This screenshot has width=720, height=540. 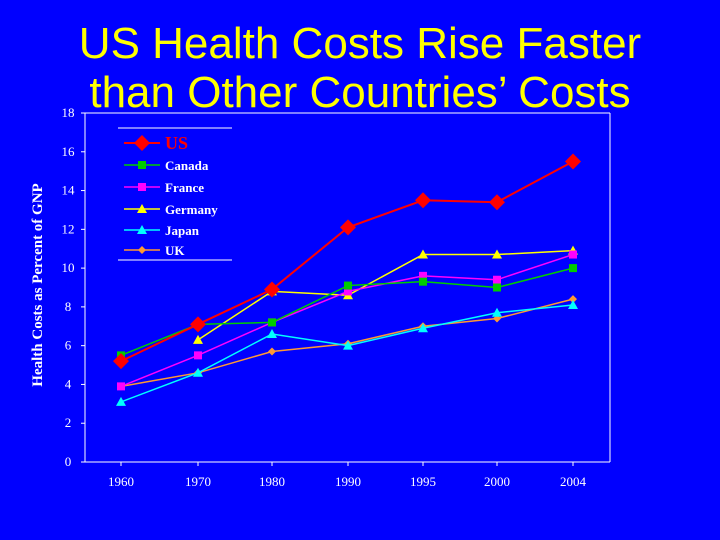 I want to click on x-tick-label: 1990, so click(x=348, y=481).